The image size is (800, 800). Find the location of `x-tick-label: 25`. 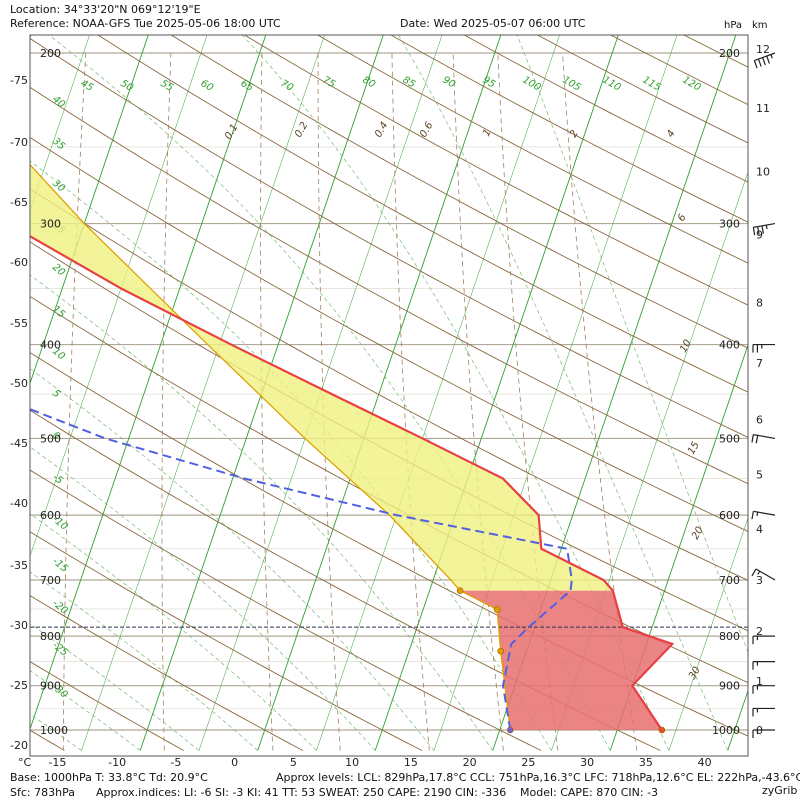

x-tick-label: 25 is located at coordinates (528, 762).